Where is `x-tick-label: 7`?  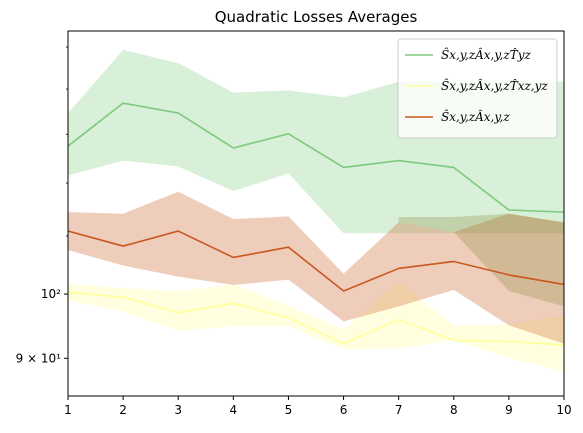
x-tick-label: 7 is located at coordinates (399, 410).